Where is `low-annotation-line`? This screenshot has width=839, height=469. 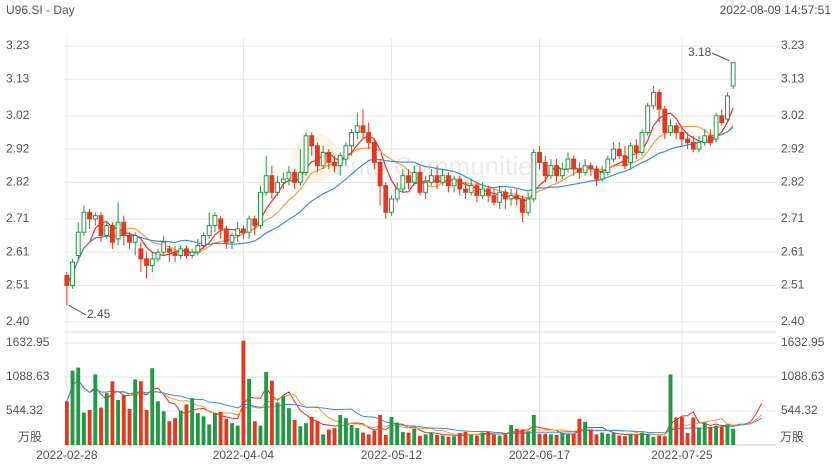
low-annotation-line is located at coordinates (77, 310).